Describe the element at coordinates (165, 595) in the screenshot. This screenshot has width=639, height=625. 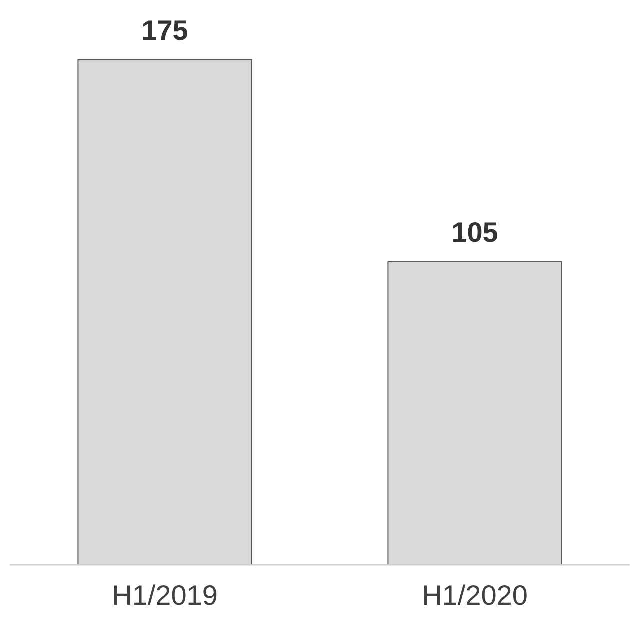
I see `x-tick-label: H1/2019` at that location.